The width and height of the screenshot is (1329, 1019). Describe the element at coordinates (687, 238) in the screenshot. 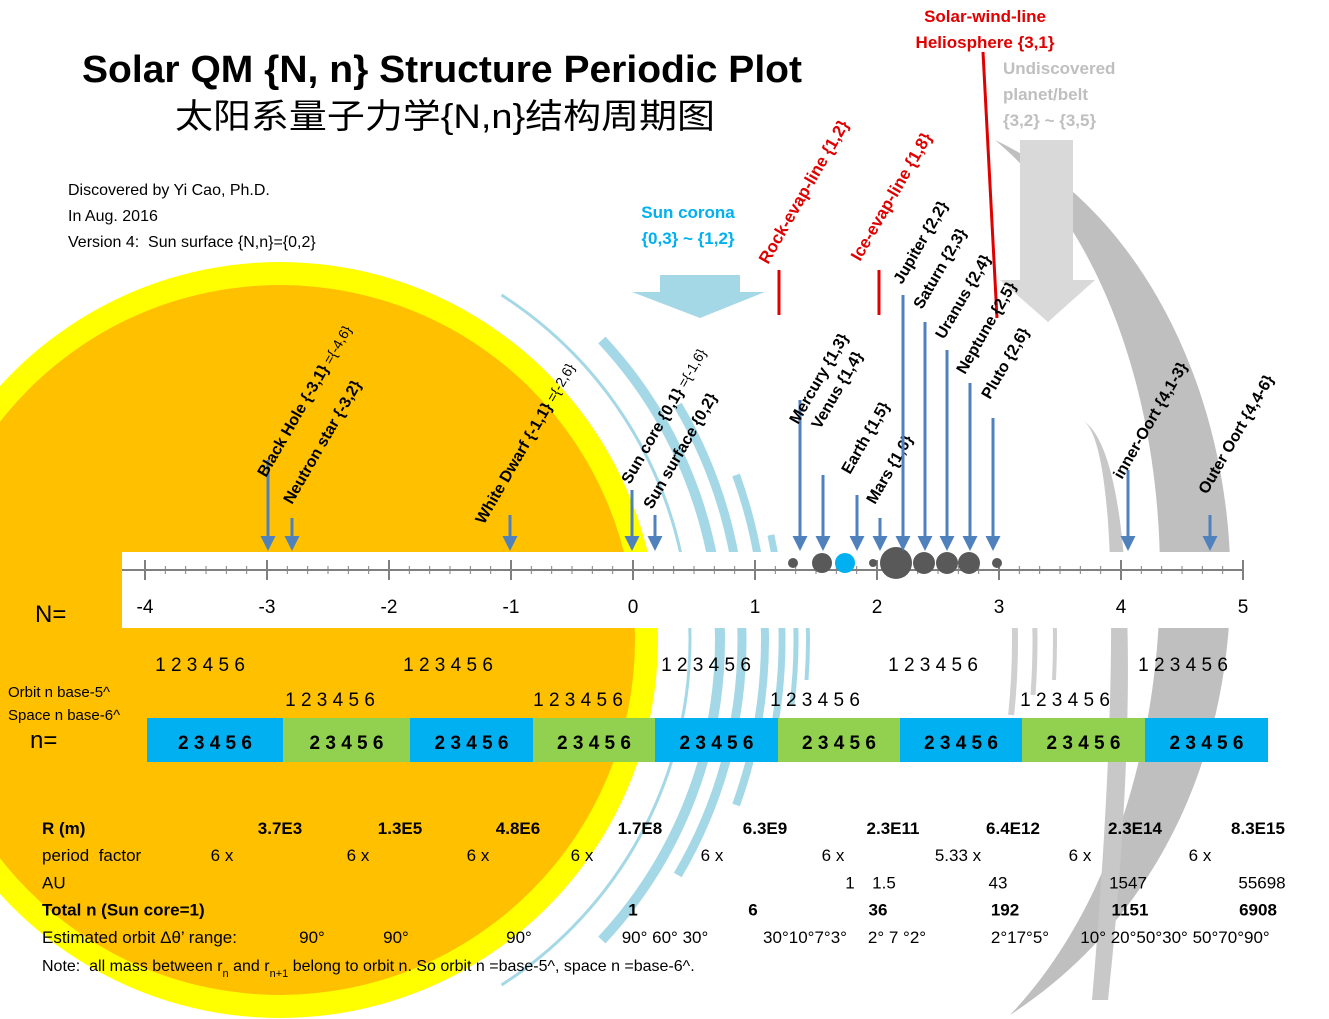

I see `corona-label: {0,3} ~ {1,2}` at that location.